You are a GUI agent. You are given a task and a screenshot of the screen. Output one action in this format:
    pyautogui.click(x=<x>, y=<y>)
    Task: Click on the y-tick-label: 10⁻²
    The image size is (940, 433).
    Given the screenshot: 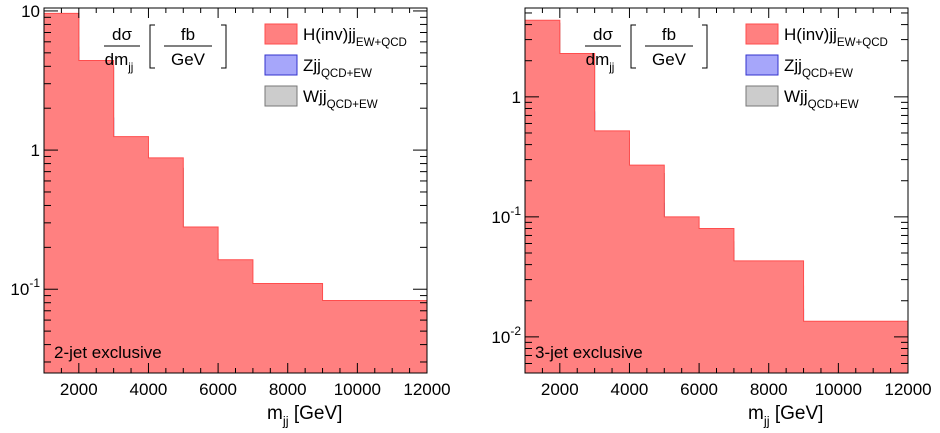 What is the action you would take?
    pyautogui.click(x=506, y=335)
    